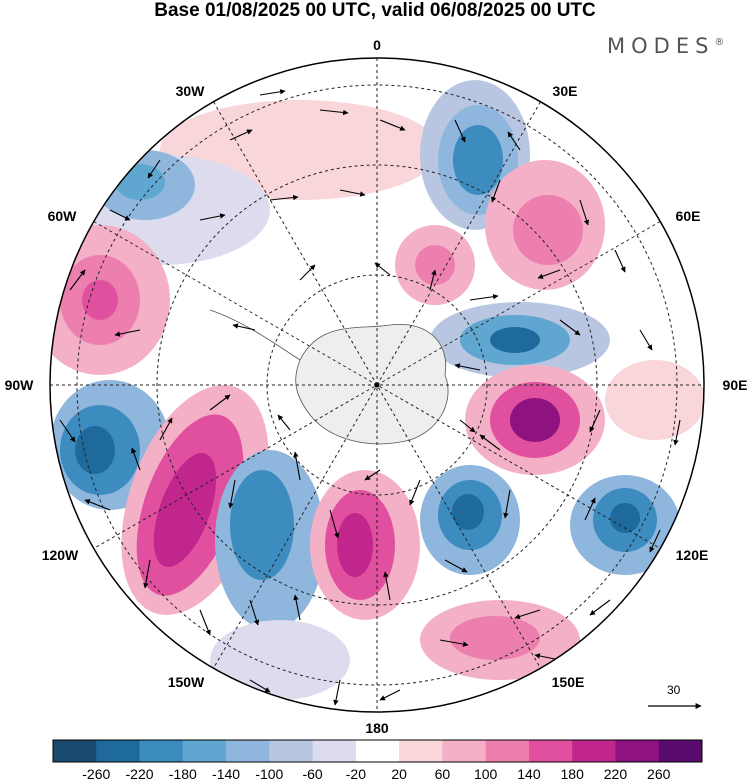  I want to click on colorbar-border, so click(377, 751).